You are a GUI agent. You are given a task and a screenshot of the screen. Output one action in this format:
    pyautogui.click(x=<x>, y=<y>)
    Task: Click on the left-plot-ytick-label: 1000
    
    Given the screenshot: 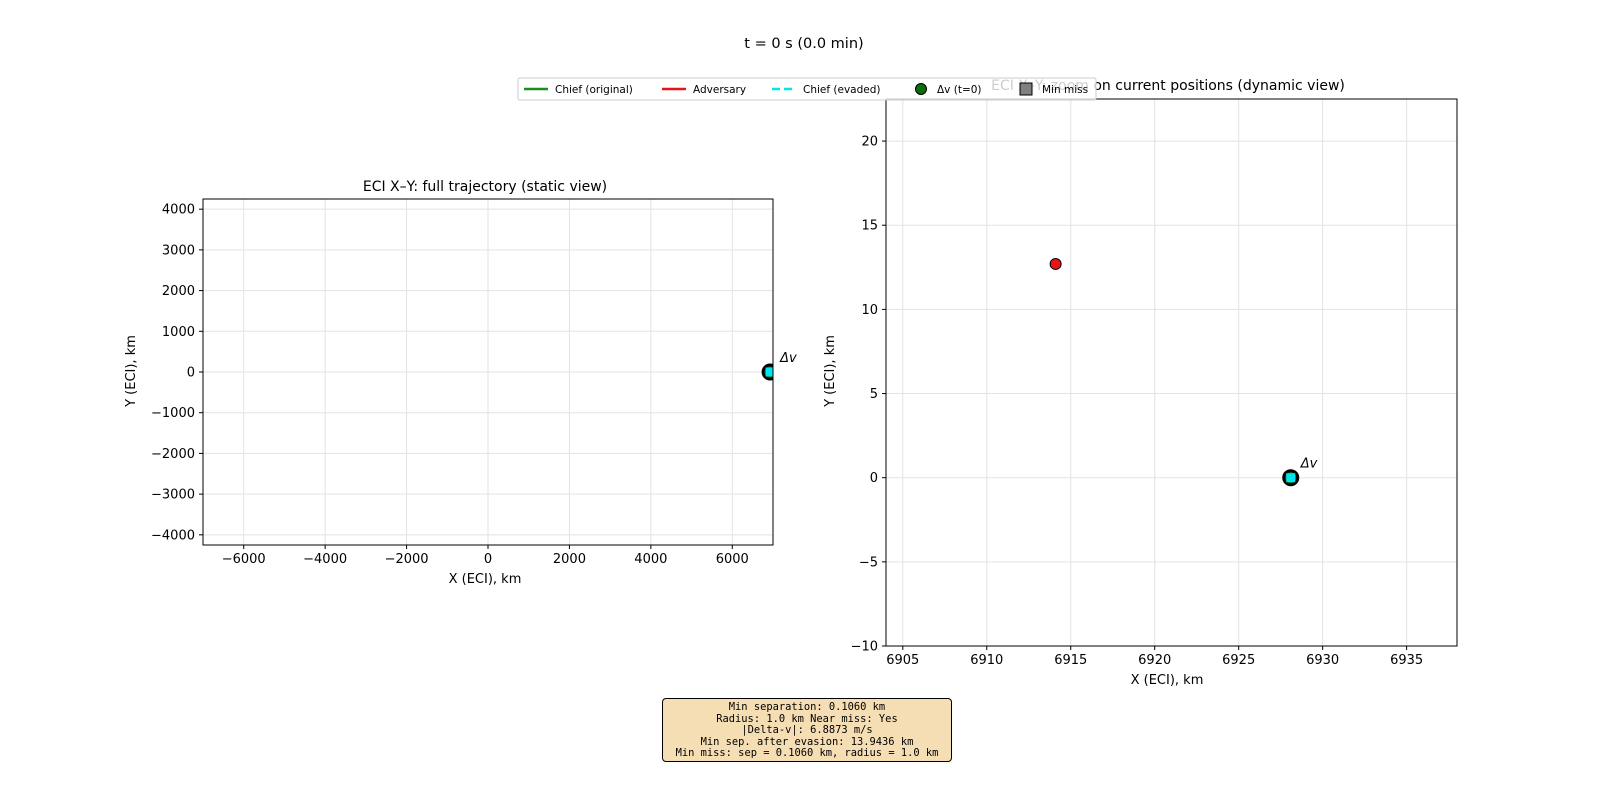 What is the action you would take?
    pyautogui.click(x=178, y=332)
    